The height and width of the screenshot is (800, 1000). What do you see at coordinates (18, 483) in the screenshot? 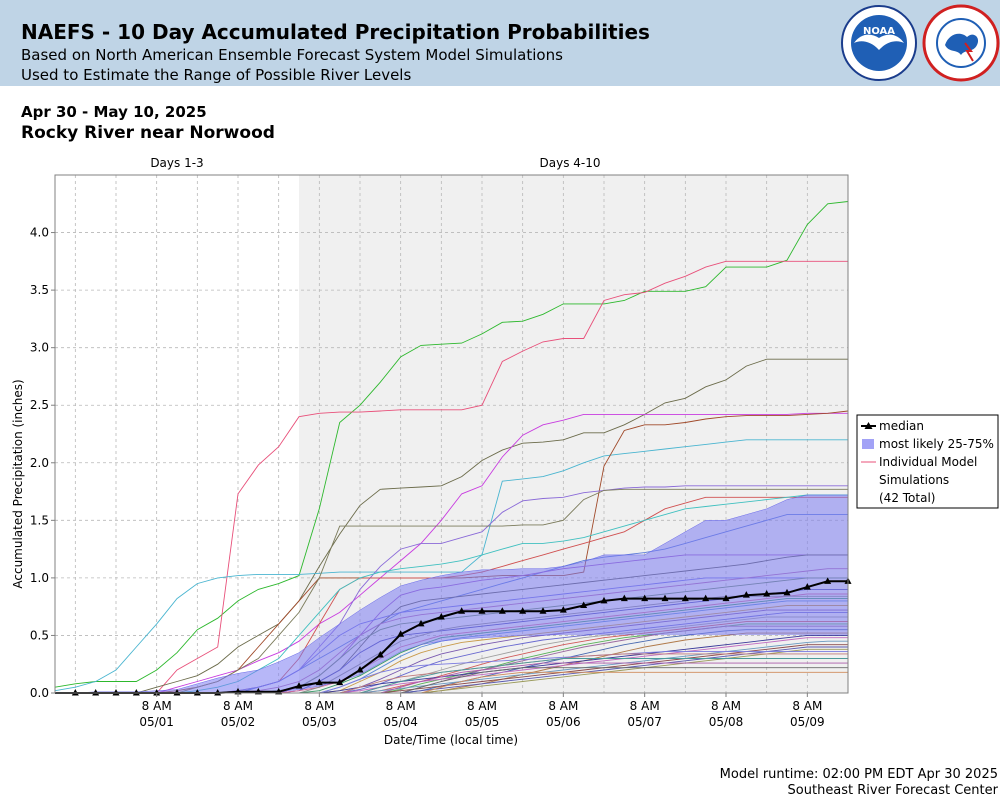
I see `y-axis-label: Accumulated Precipitation (inches)` at bounding box center [18, 483].